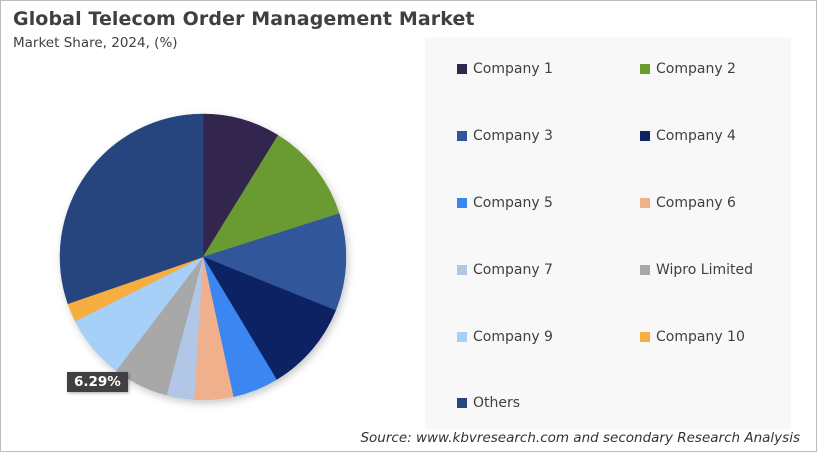 The height and width of the screenshot is (453, 817). What do you see at coordinates (513, 203) in the screenshot?
I see `legend-label: Company 5` at bounding box center [513, 203].